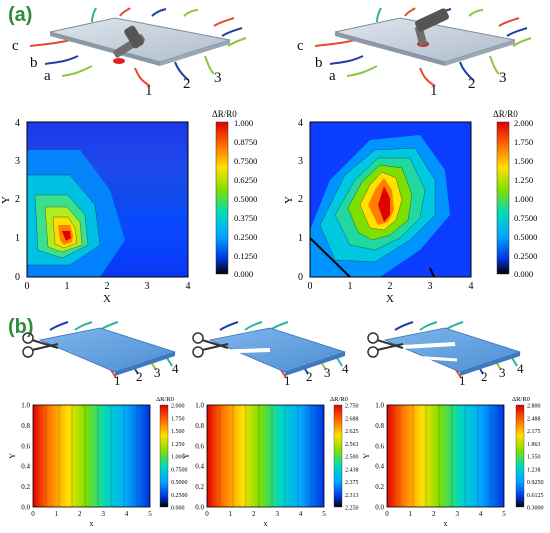 Image resolution: width=550 pixels, height=533 pixels. I want to click on y-tick: 1.0, so click(25, 406).